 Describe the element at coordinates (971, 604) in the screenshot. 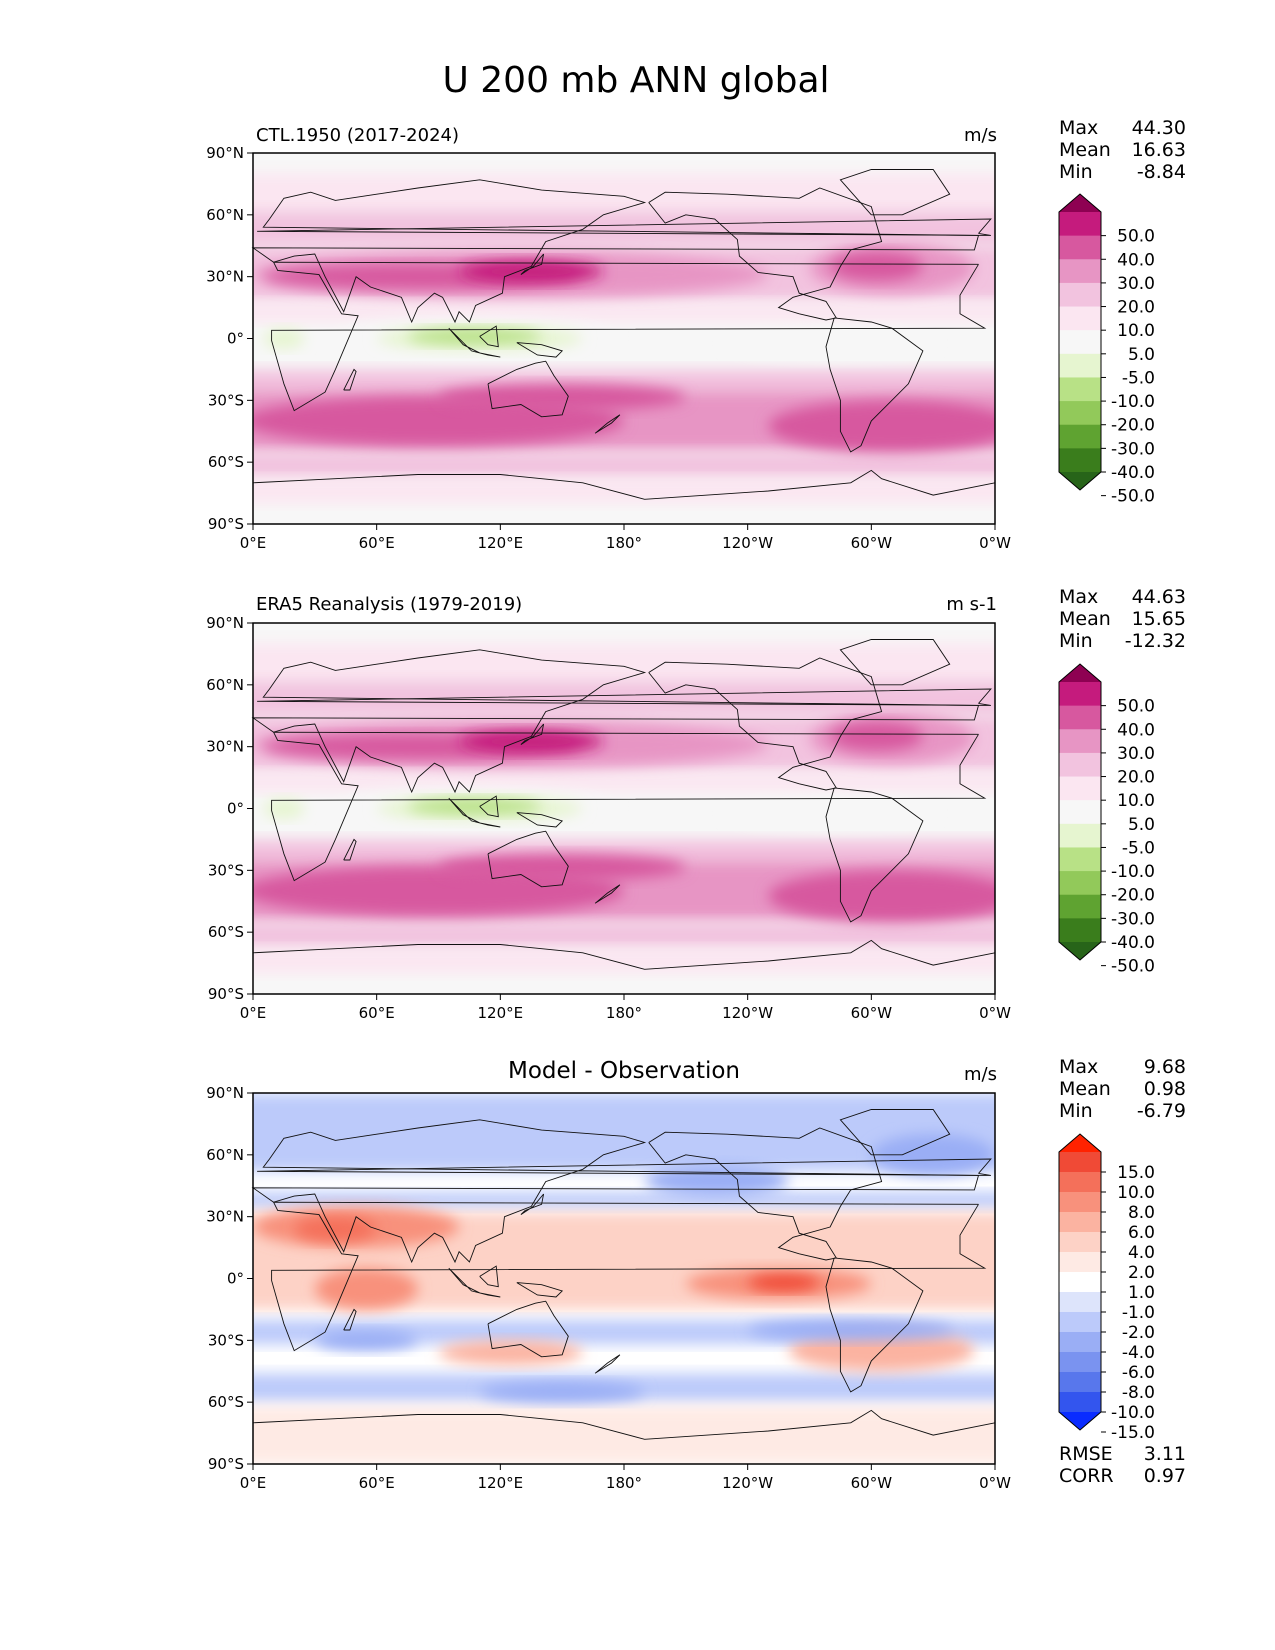

I see `panel-units: m s-1` at that location.